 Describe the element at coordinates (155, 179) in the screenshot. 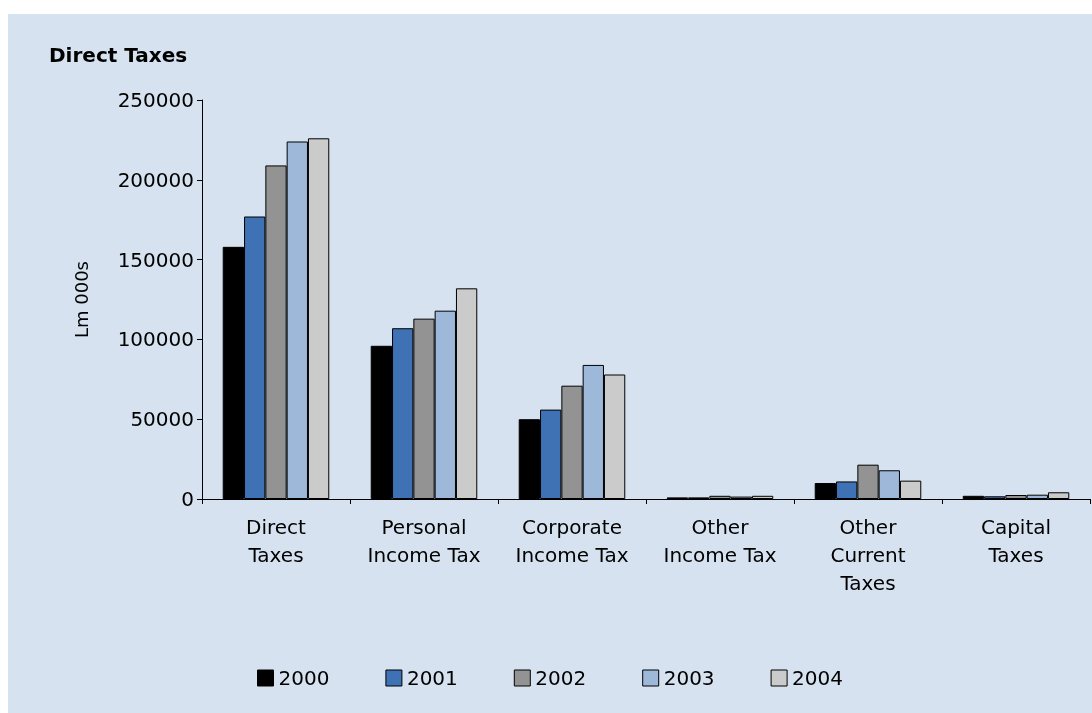

I see `y-tick-label: 200000` at that location.